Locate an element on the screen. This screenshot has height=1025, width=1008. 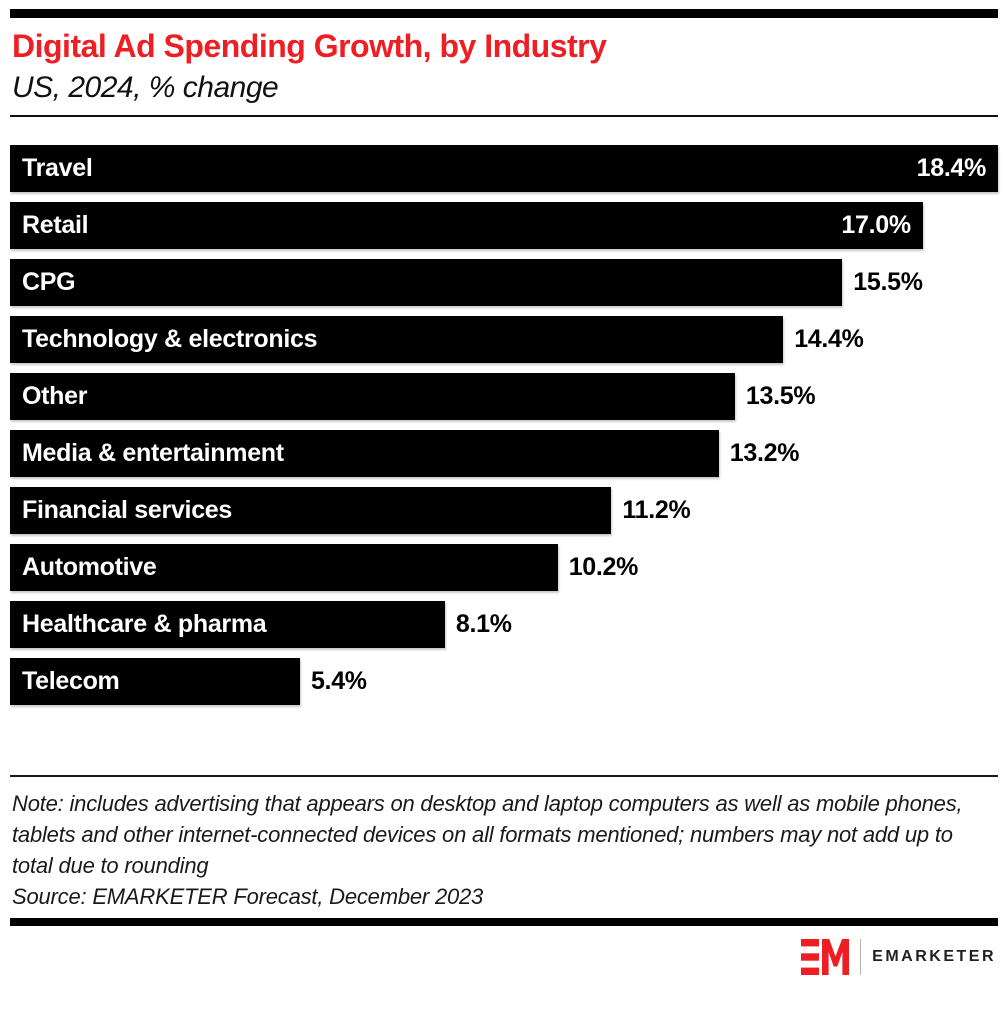
bar-label: Financial services is located at coordinates (127, 510).